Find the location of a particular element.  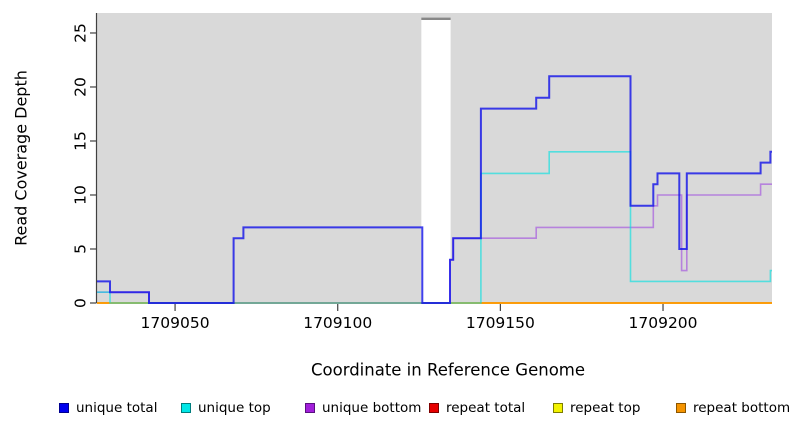

legend-item-unique-bottom: unique bottom is located at coordinates (363, 408).